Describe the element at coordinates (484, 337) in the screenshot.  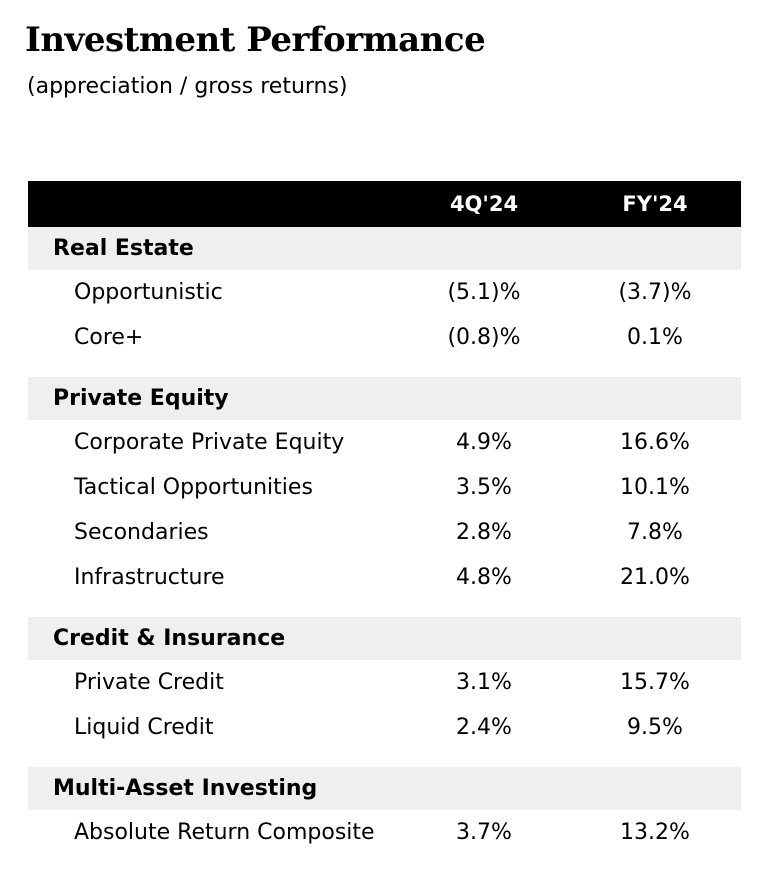
I see `value-4q24: (0.8)%` at that location.